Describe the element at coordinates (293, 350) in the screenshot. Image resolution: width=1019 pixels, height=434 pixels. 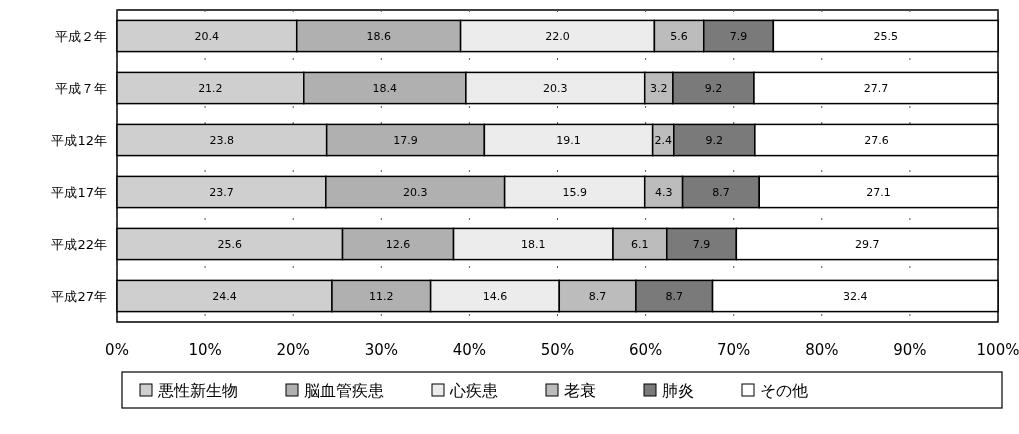
I see `x-tick-label: 20%` at that location.